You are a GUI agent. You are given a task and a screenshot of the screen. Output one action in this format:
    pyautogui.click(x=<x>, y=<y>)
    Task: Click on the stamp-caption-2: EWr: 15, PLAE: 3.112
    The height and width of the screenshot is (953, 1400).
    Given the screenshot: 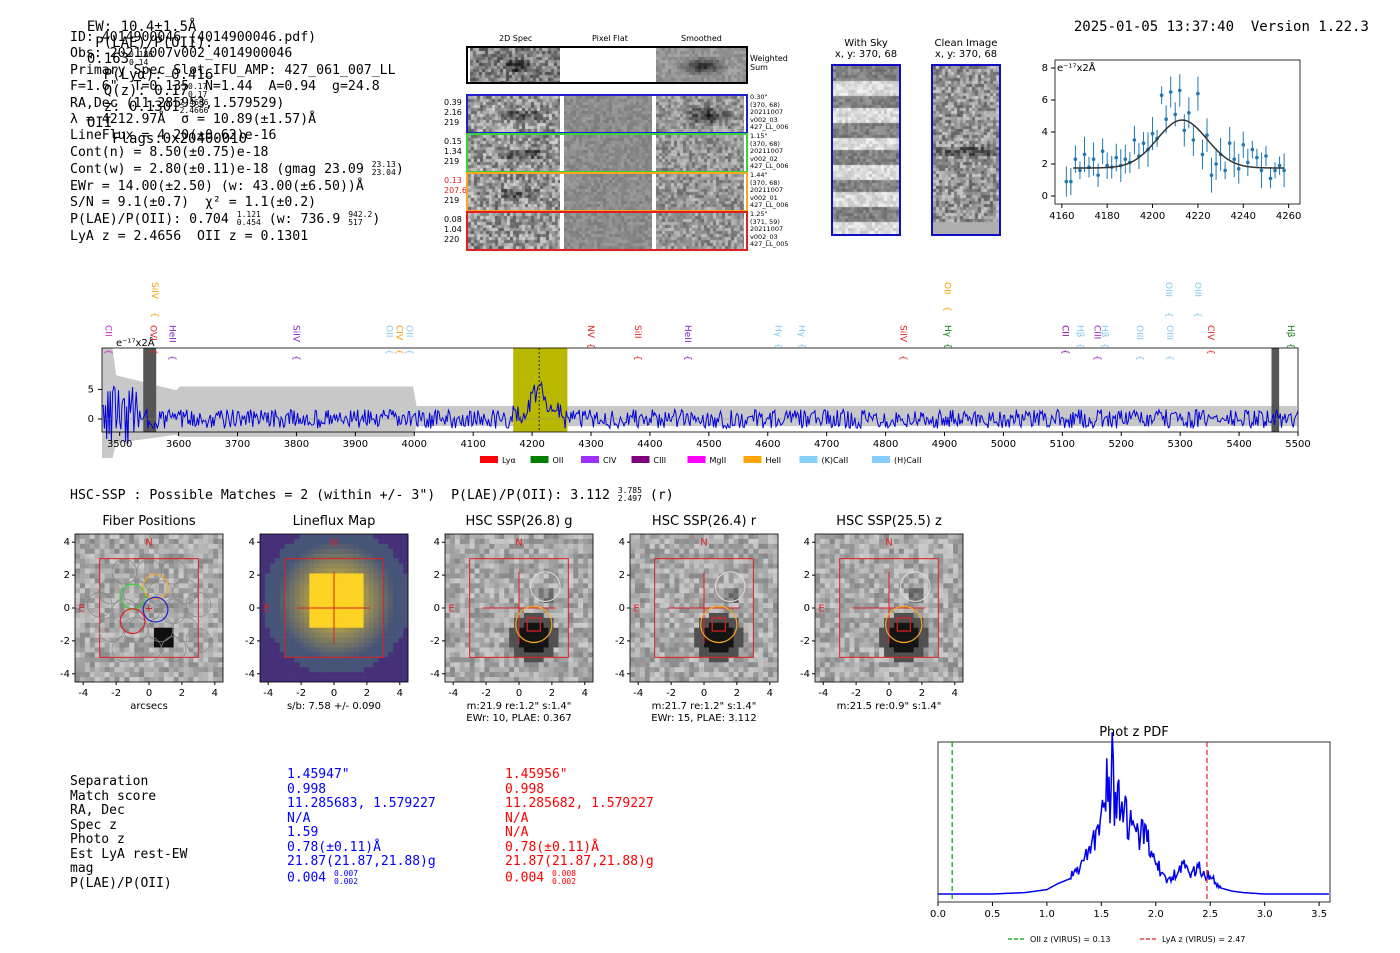 What is the action you would take?
    pyautogui.click(x=704, y=718)
    